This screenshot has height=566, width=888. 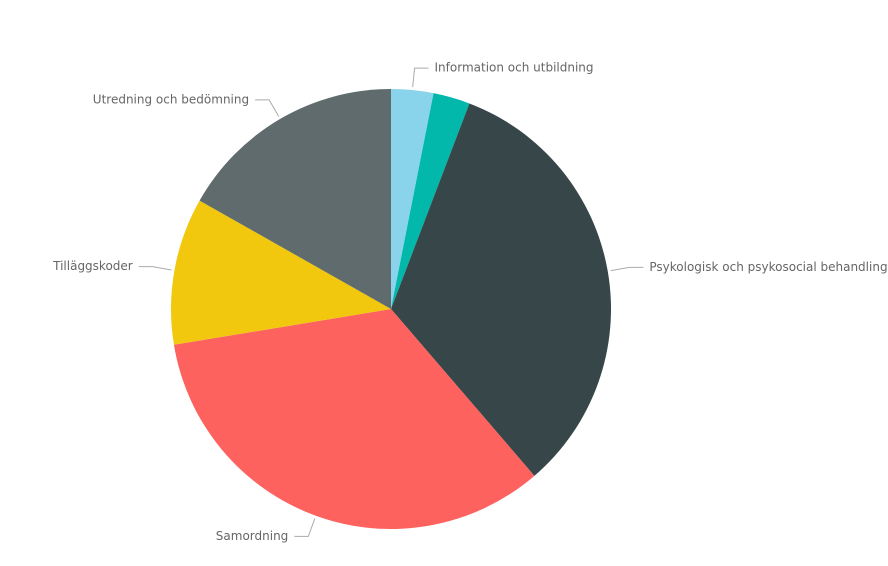 I want to click on slice-label: Tilläggskoder, so click(x=92, y=266).